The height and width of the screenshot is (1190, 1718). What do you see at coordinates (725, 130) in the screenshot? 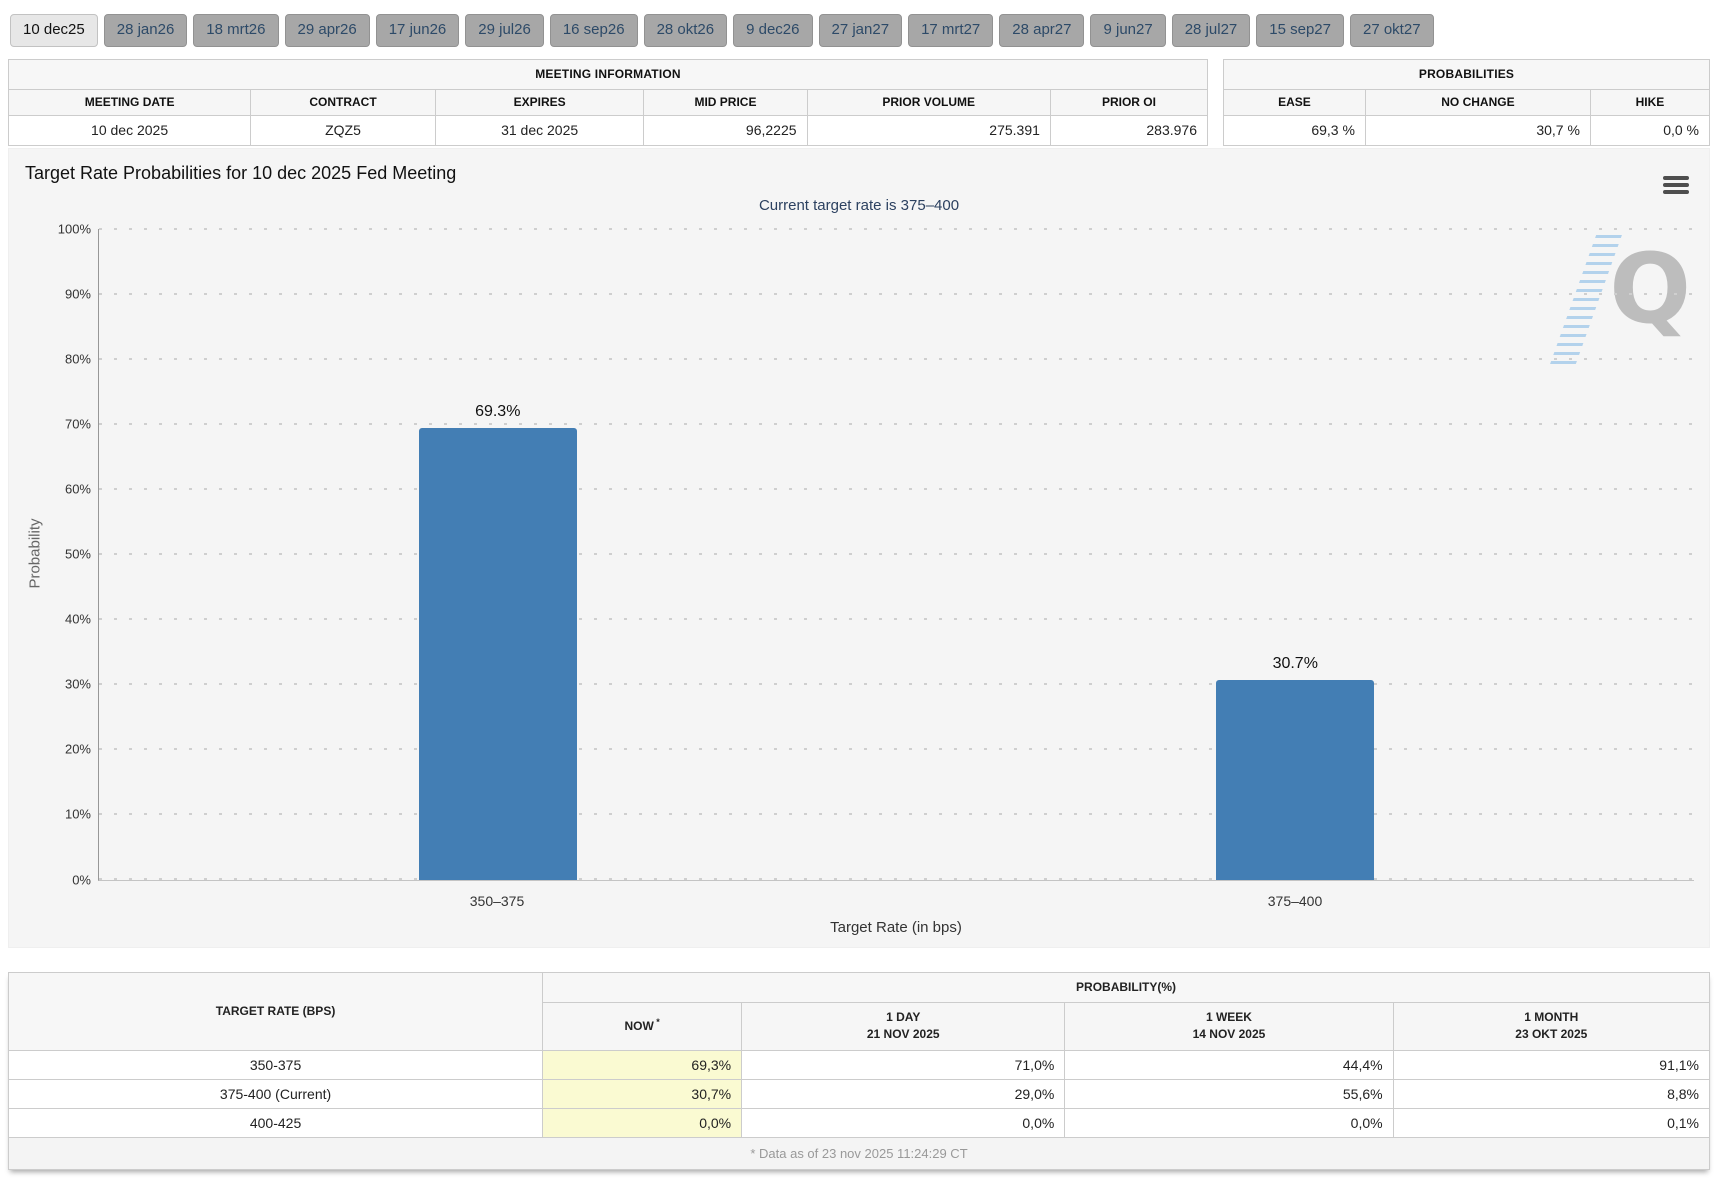
I see `meeting-val-3: 96,2225` at bounding box center [725, 130].